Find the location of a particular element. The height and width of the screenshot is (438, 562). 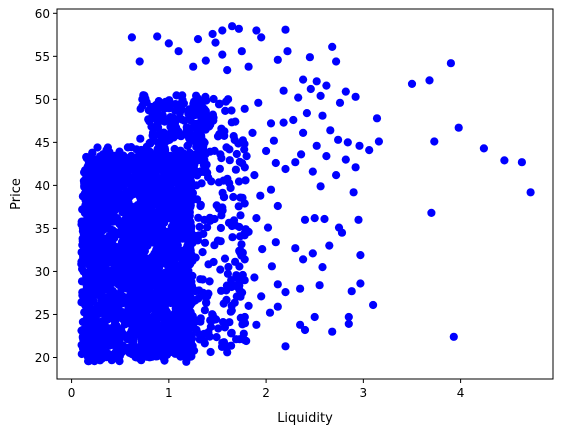

y-tick-label: 25 is located at coordinates (42, 315).